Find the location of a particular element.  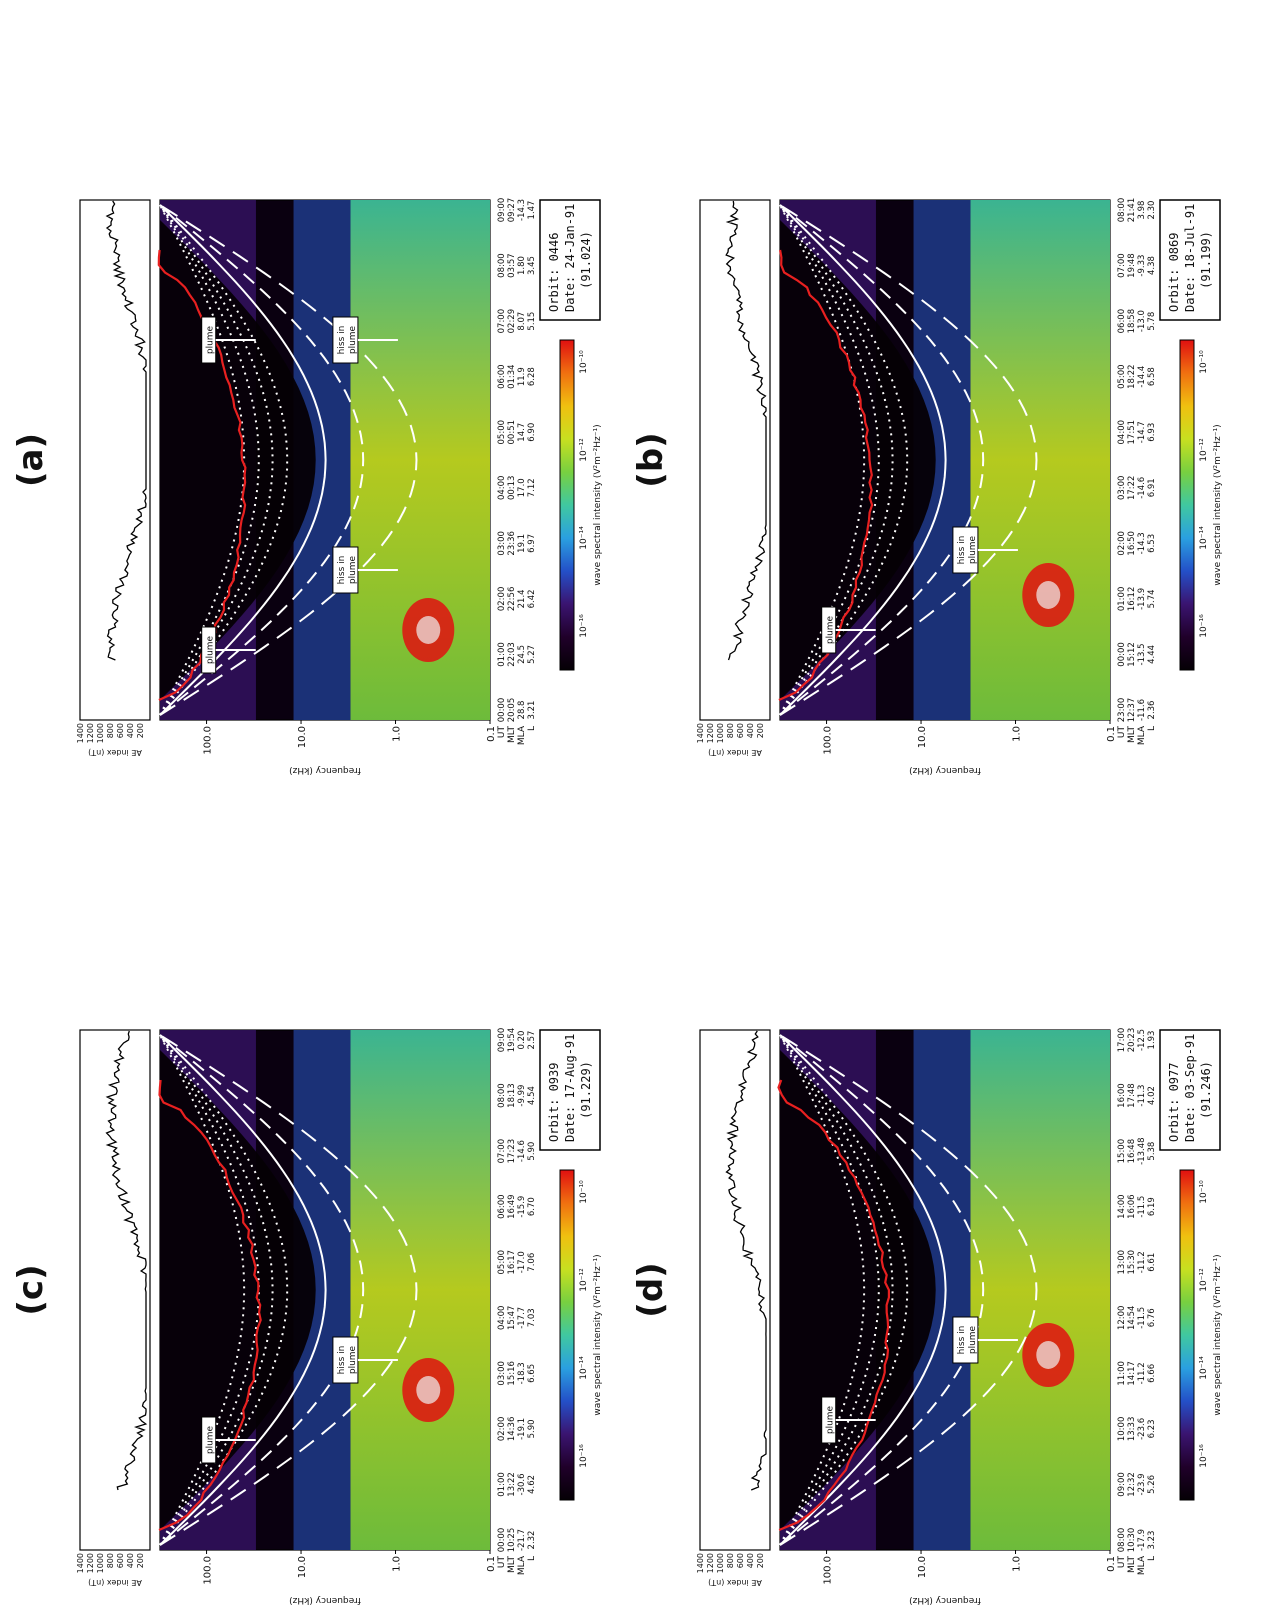

time-row-value: 17:23 is located at coordinates (512, 1151).